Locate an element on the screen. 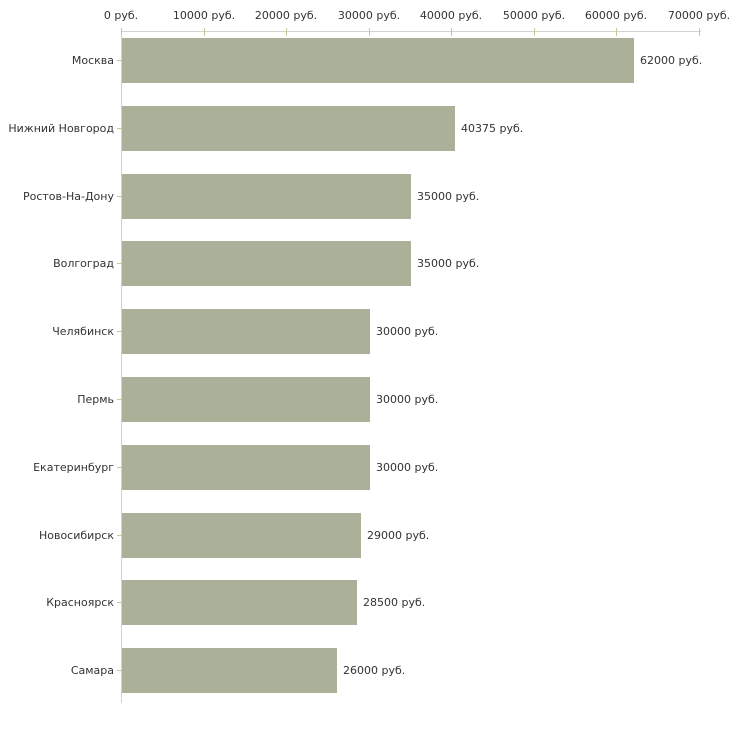 The height and width of the screenshot is (730, 730). bar-value-label: 40375 руб. is located at coordinates (492, 128).